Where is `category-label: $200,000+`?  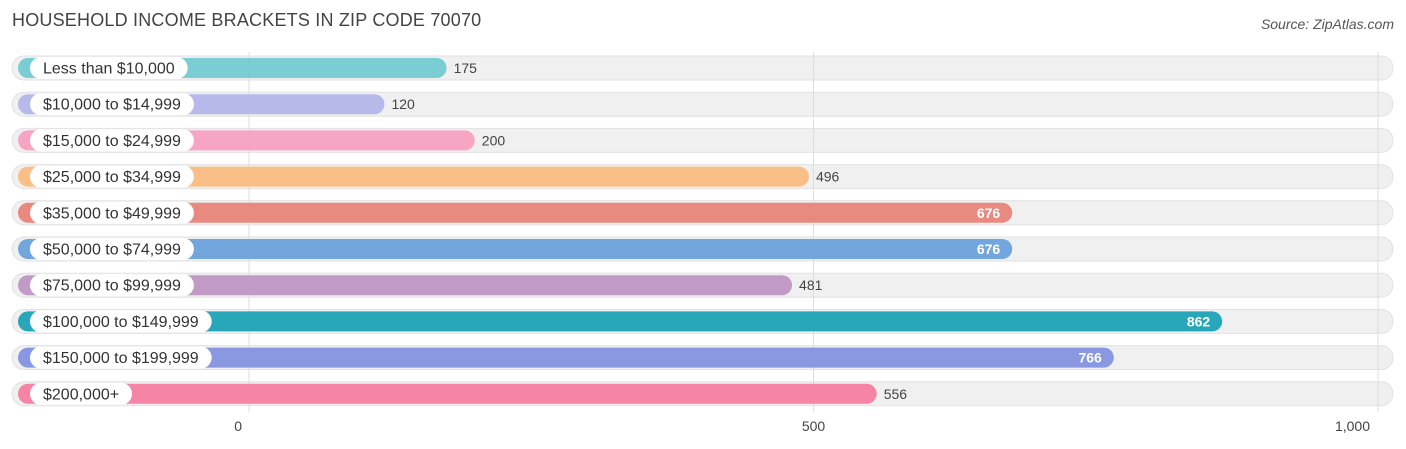 category-label: $200,000+ is located at coordinates (81, 394).